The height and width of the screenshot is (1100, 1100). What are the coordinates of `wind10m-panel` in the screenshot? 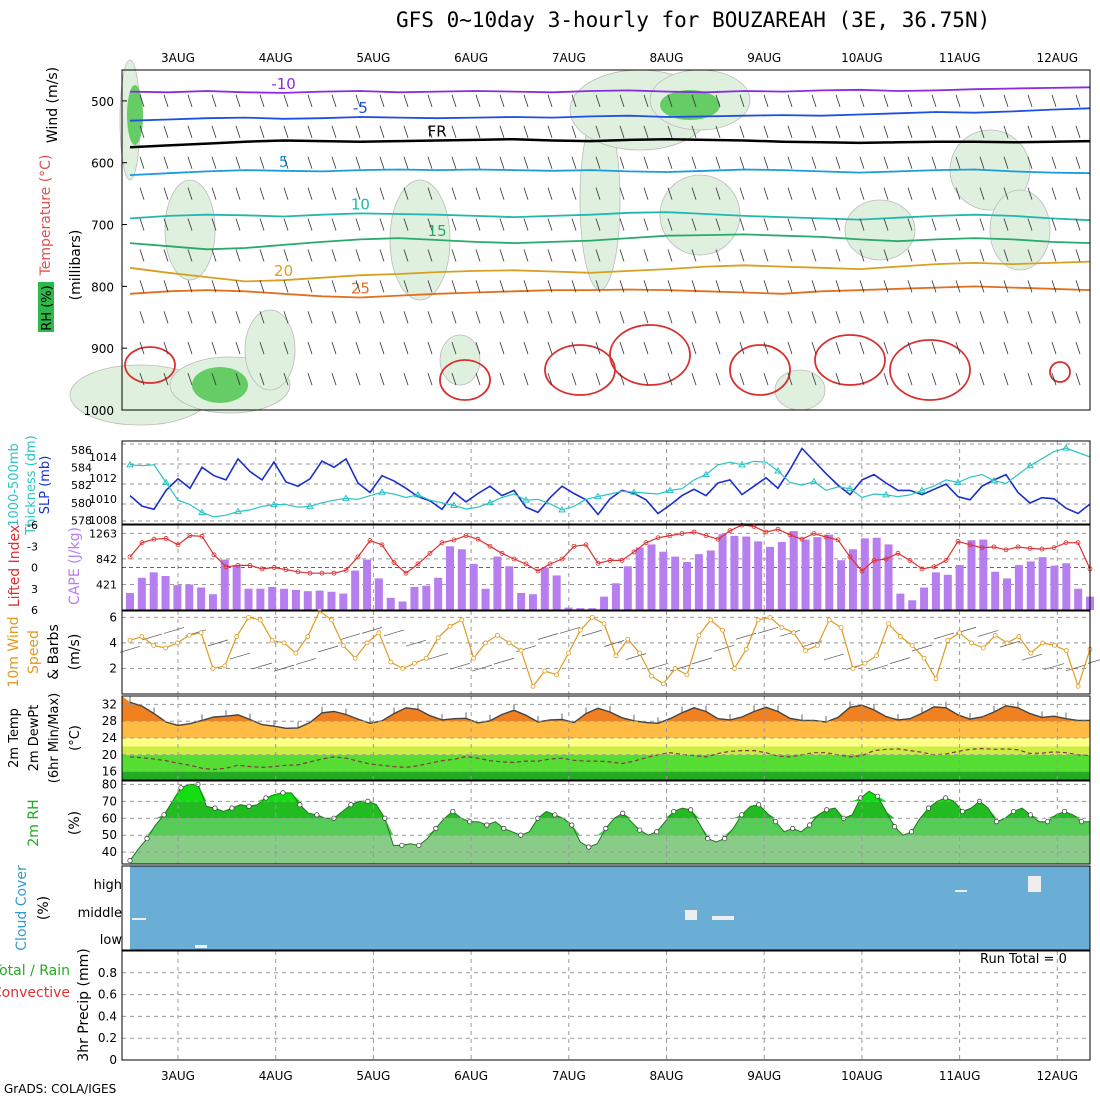 It's located at (609, 651).